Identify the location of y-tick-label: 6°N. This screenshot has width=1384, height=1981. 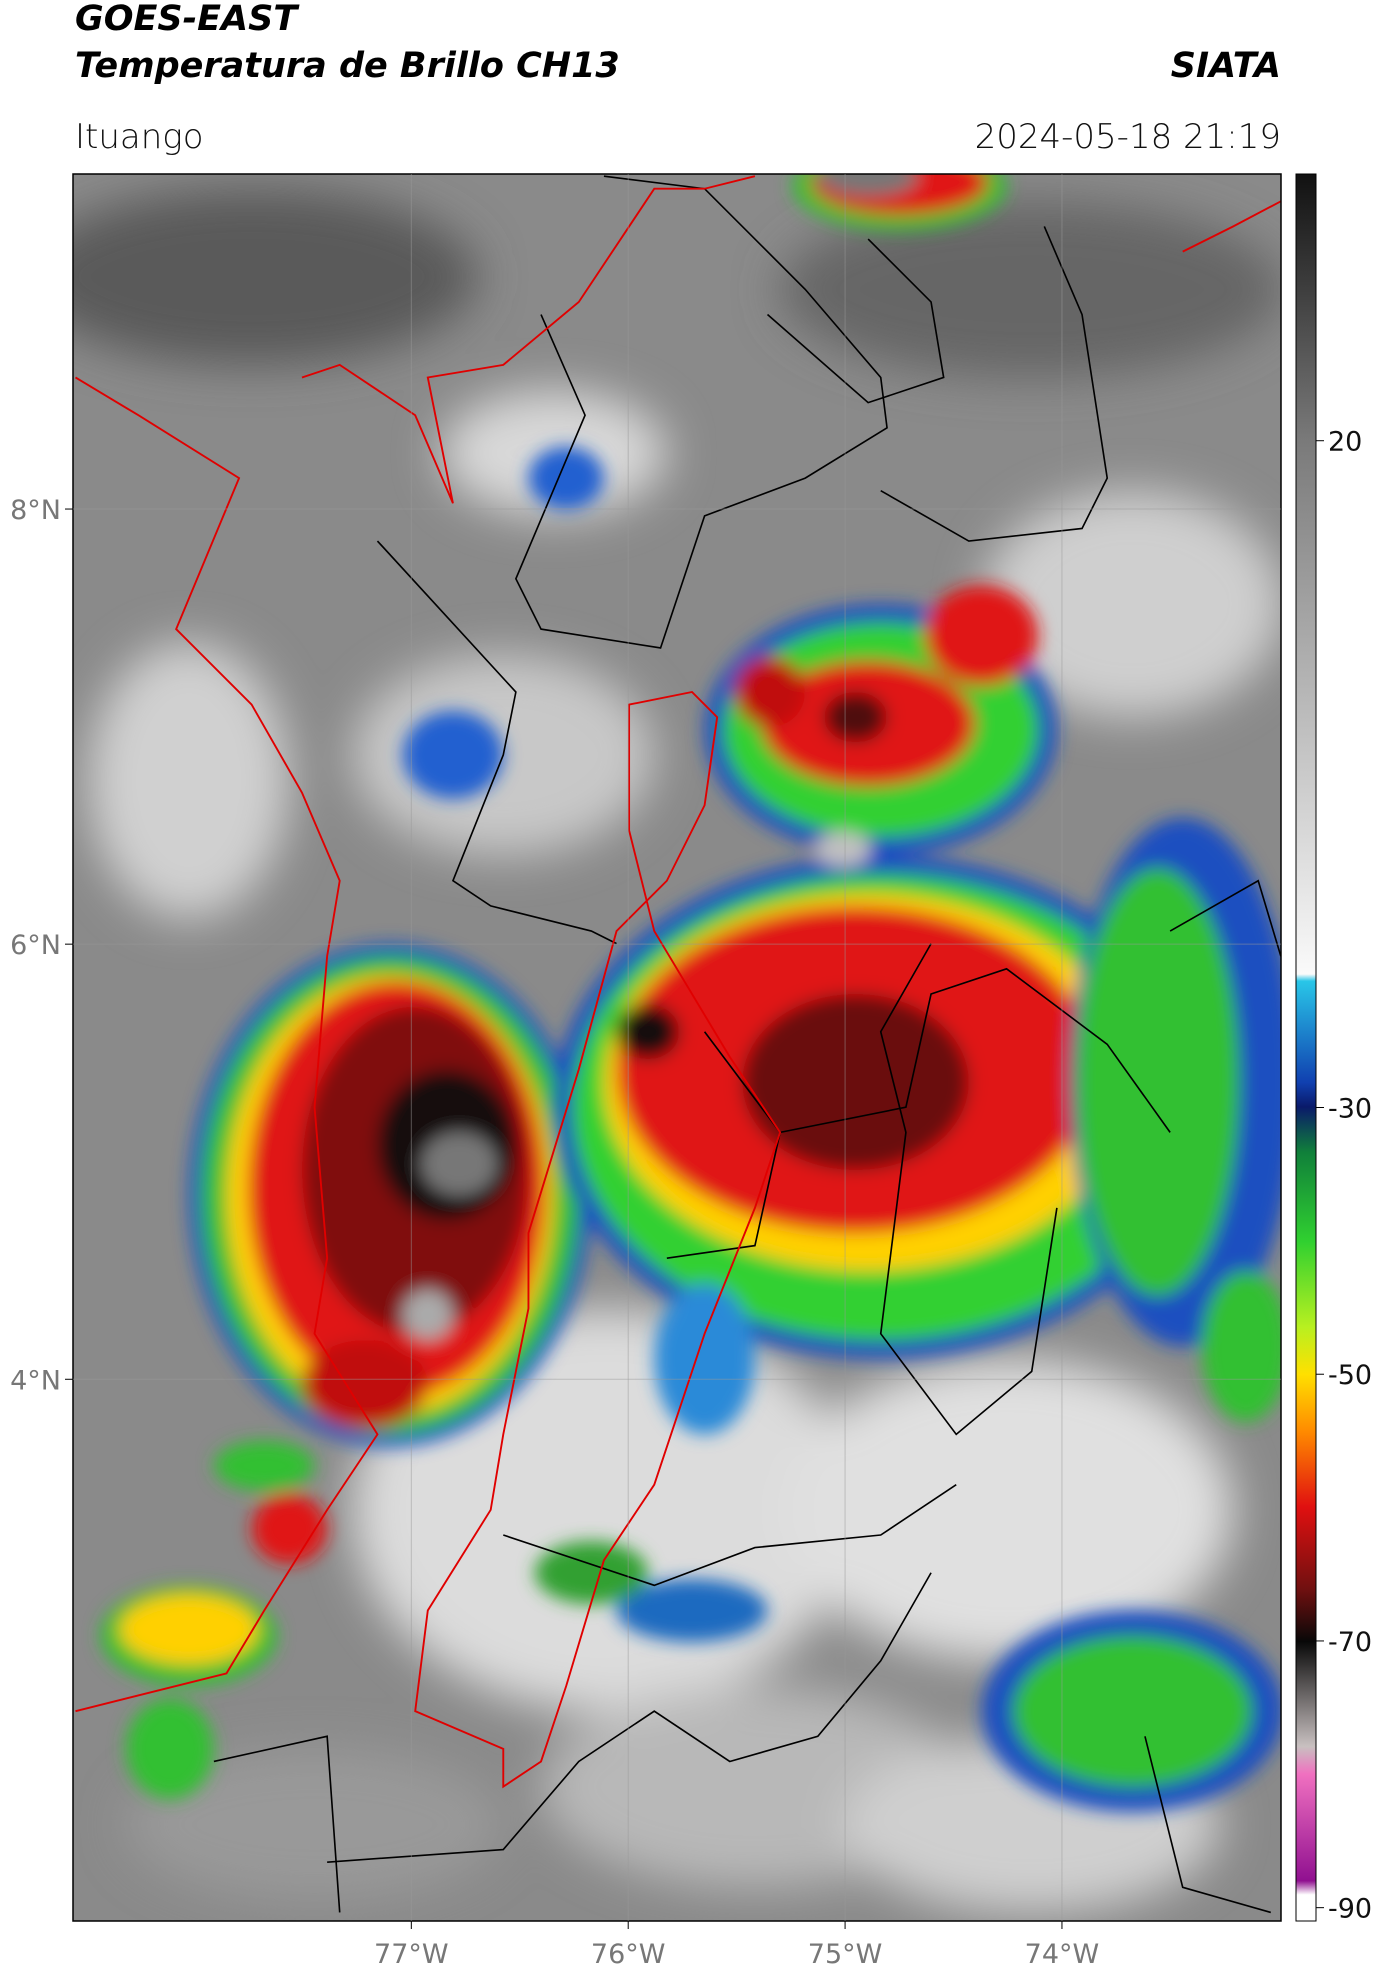
(35, 945).